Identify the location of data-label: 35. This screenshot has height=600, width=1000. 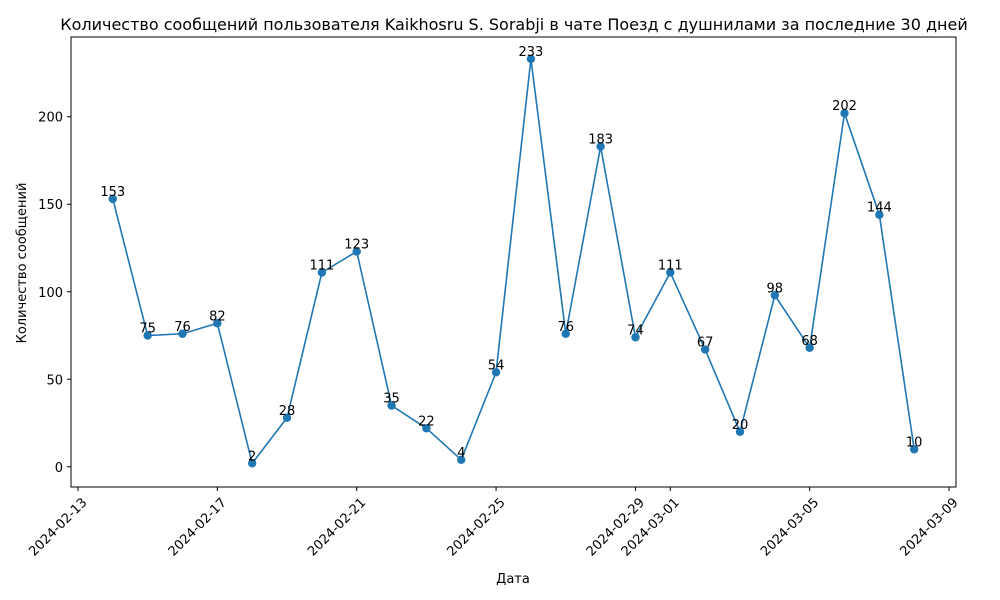
(391, 399).